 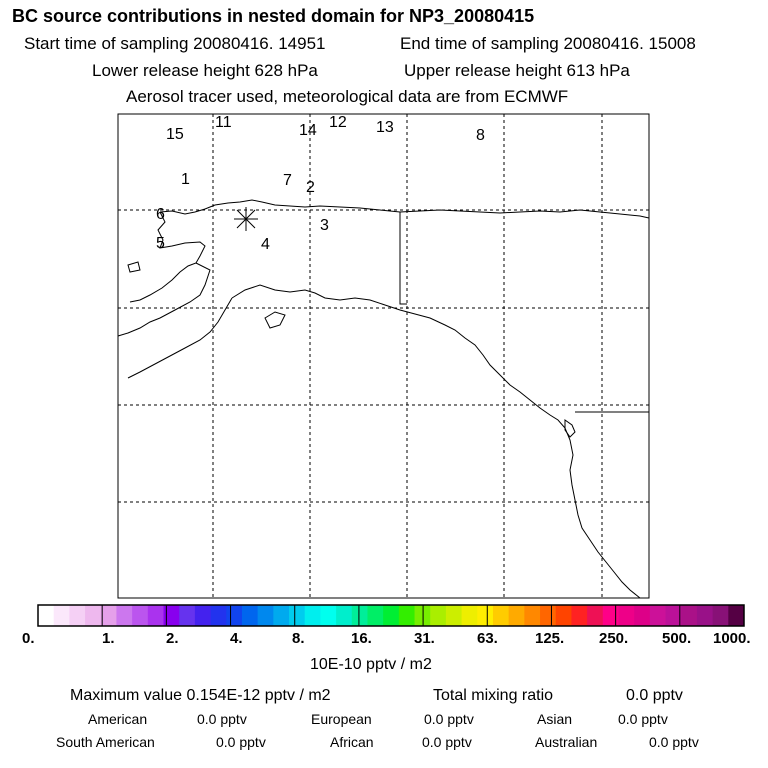 I want to click on cluster-label: 11, so click(x=223, y=122).